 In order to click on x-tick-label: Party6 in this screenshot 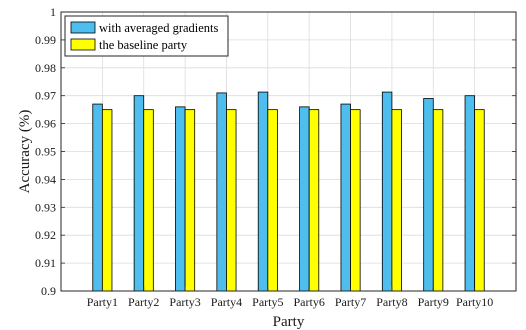, I will do `click(309, 302)`.